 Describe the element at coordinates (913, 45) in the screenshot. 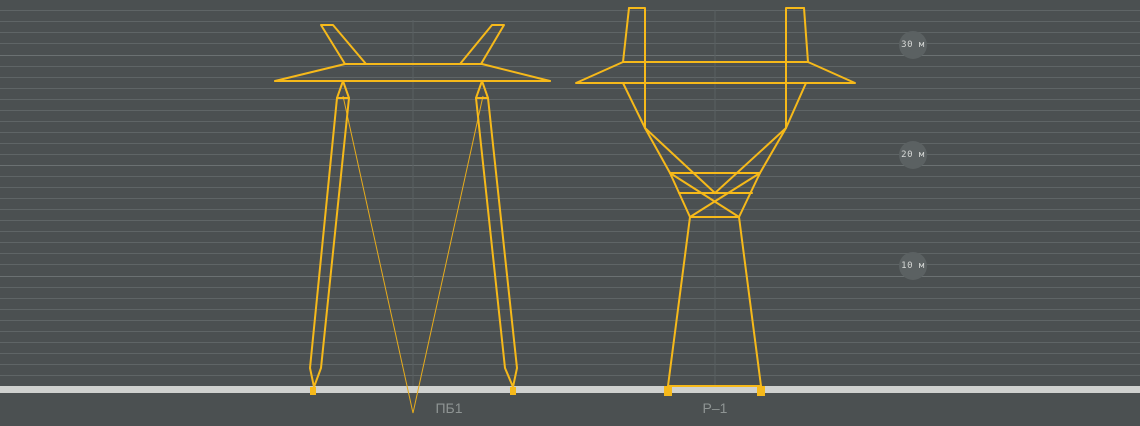

I see `height-mark-30: 30 м` at that location.